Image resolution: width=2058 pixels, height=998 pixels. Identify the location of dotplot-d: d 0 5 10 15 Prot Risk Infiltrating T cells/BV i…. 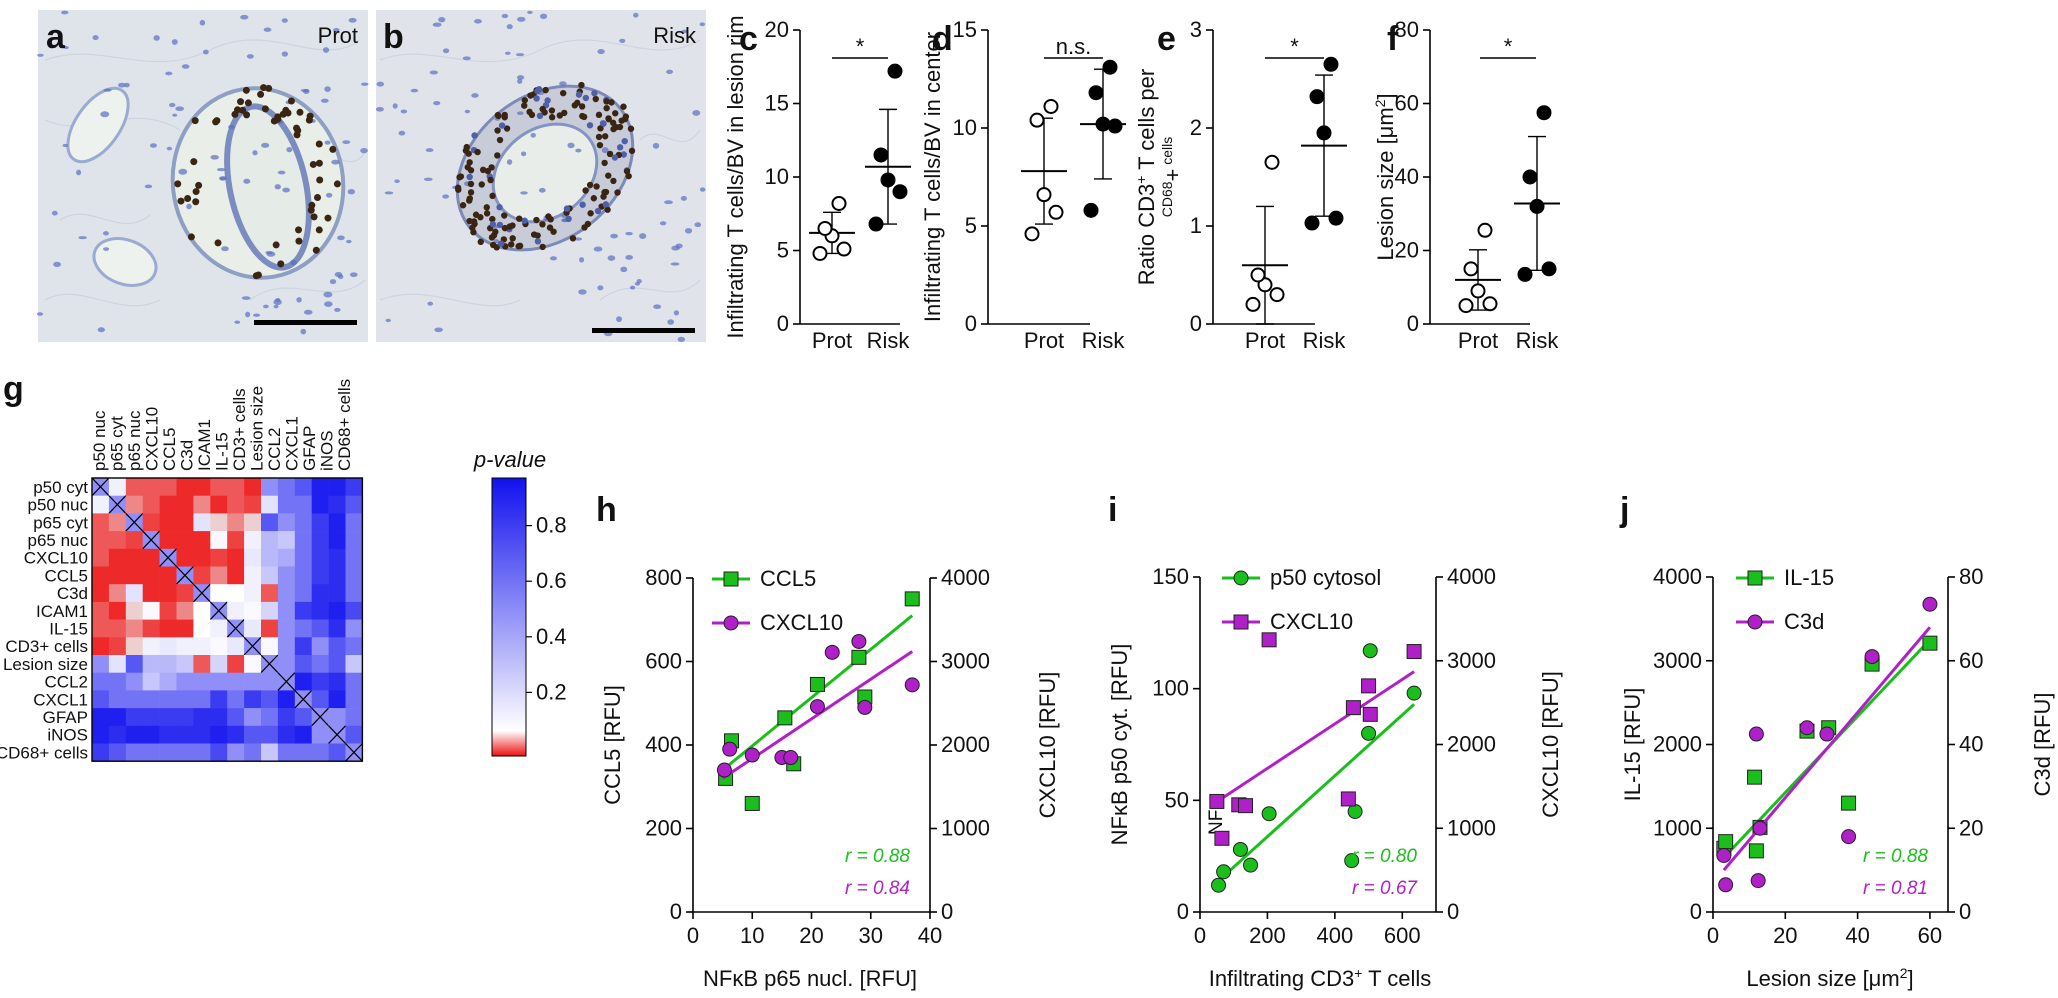
(1023, 185).